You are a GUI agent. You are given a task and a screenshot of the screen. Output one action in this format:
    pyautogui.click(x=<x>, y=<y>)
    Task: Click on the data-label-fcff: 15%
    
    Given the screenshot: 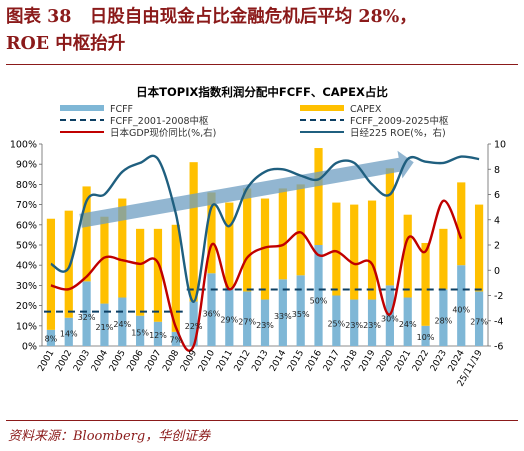 What is the action you would take?
    pyautogui.click(x=140, y=332)
    